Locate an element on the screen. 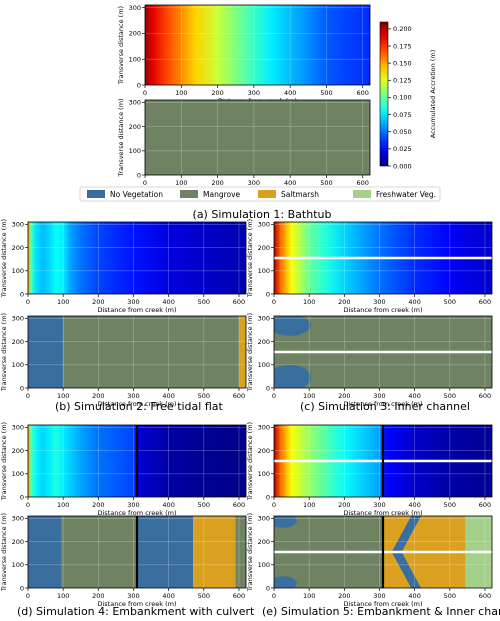  accretion-field is located at coordinates (137, 258).